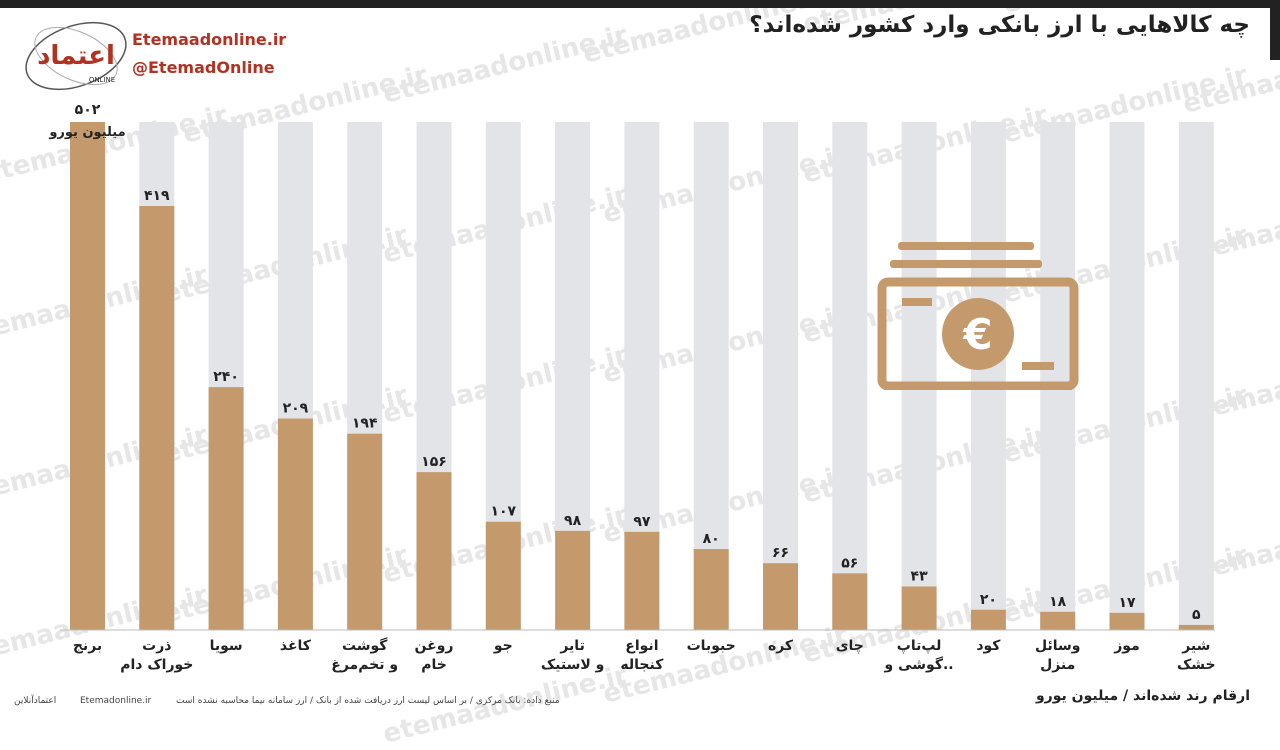 The image size is (1280, 750). I want to click on etemad-logo: اعتماد ONLINE, so click(76, 56).